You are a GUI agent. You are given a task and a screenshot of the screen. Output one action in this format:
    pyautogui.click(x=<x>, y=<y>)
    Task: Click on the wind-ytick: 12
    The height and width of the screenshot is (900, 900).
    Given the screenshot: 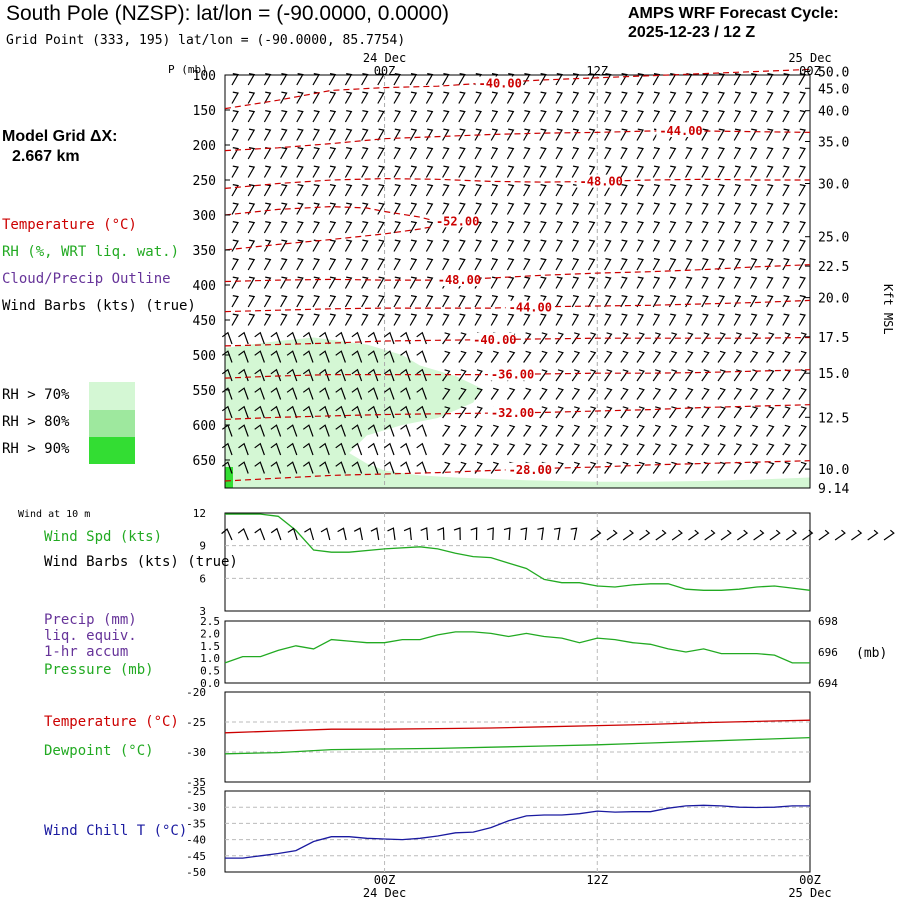 What is the action you would take?
    pyautogui.click(x=199, y=513)
    